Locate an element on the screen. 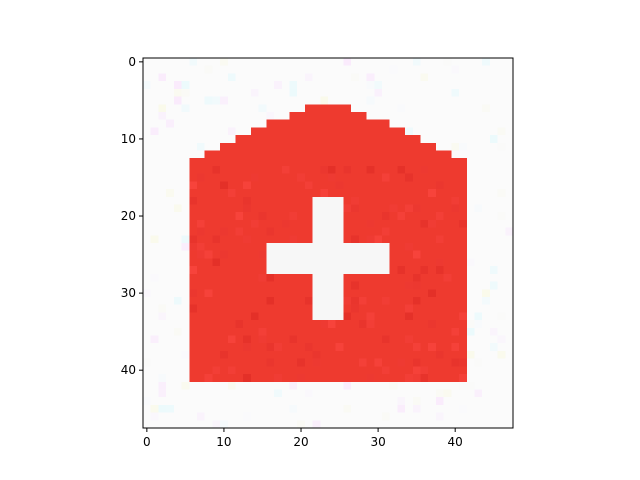  x-tick-label: 20 is located at coordinates (300, 442).